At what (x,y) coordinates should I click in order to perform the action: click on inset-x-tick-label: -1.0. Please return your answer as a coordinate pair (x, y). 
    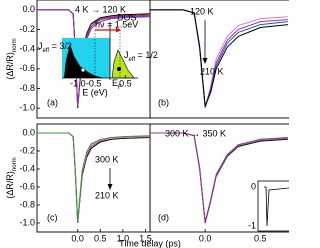
    Looking at the image, I should click on (78, 83).